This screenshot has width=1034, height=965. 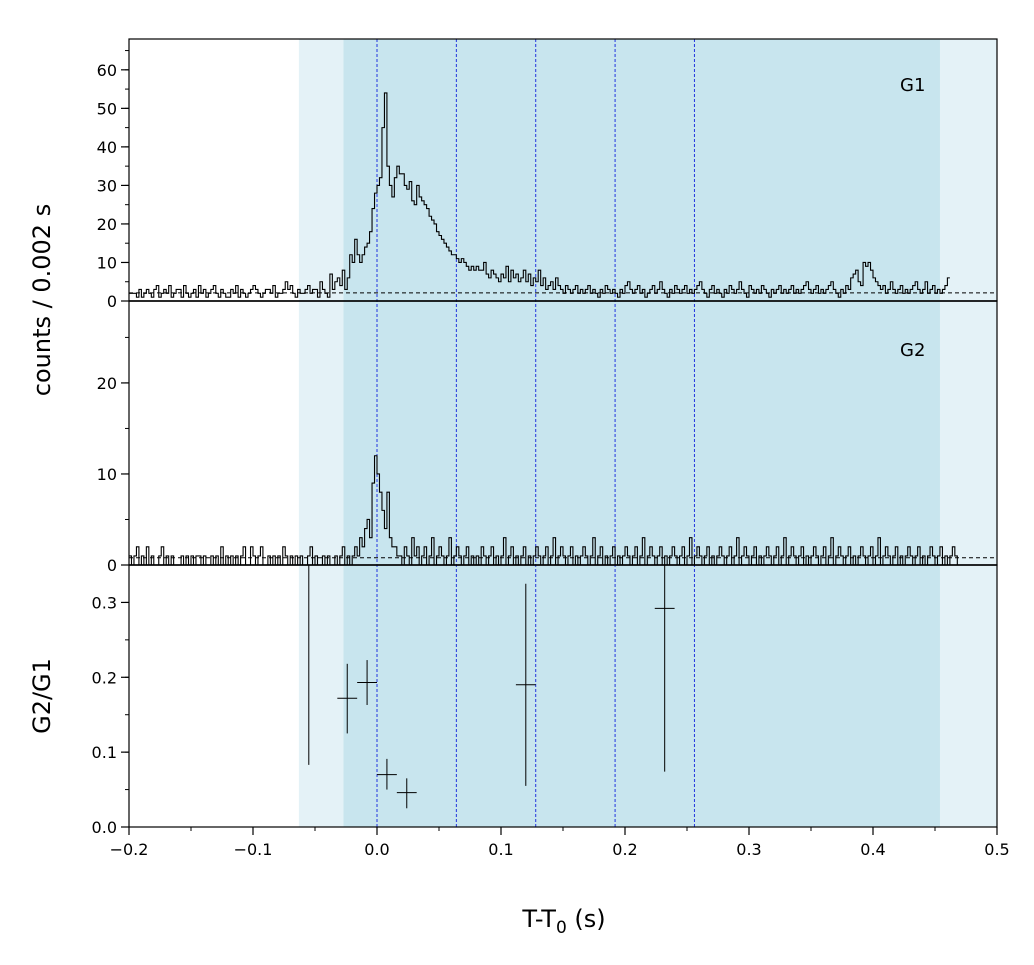 I want to click on y-tick-label: 30, so click(x=107, y=185).